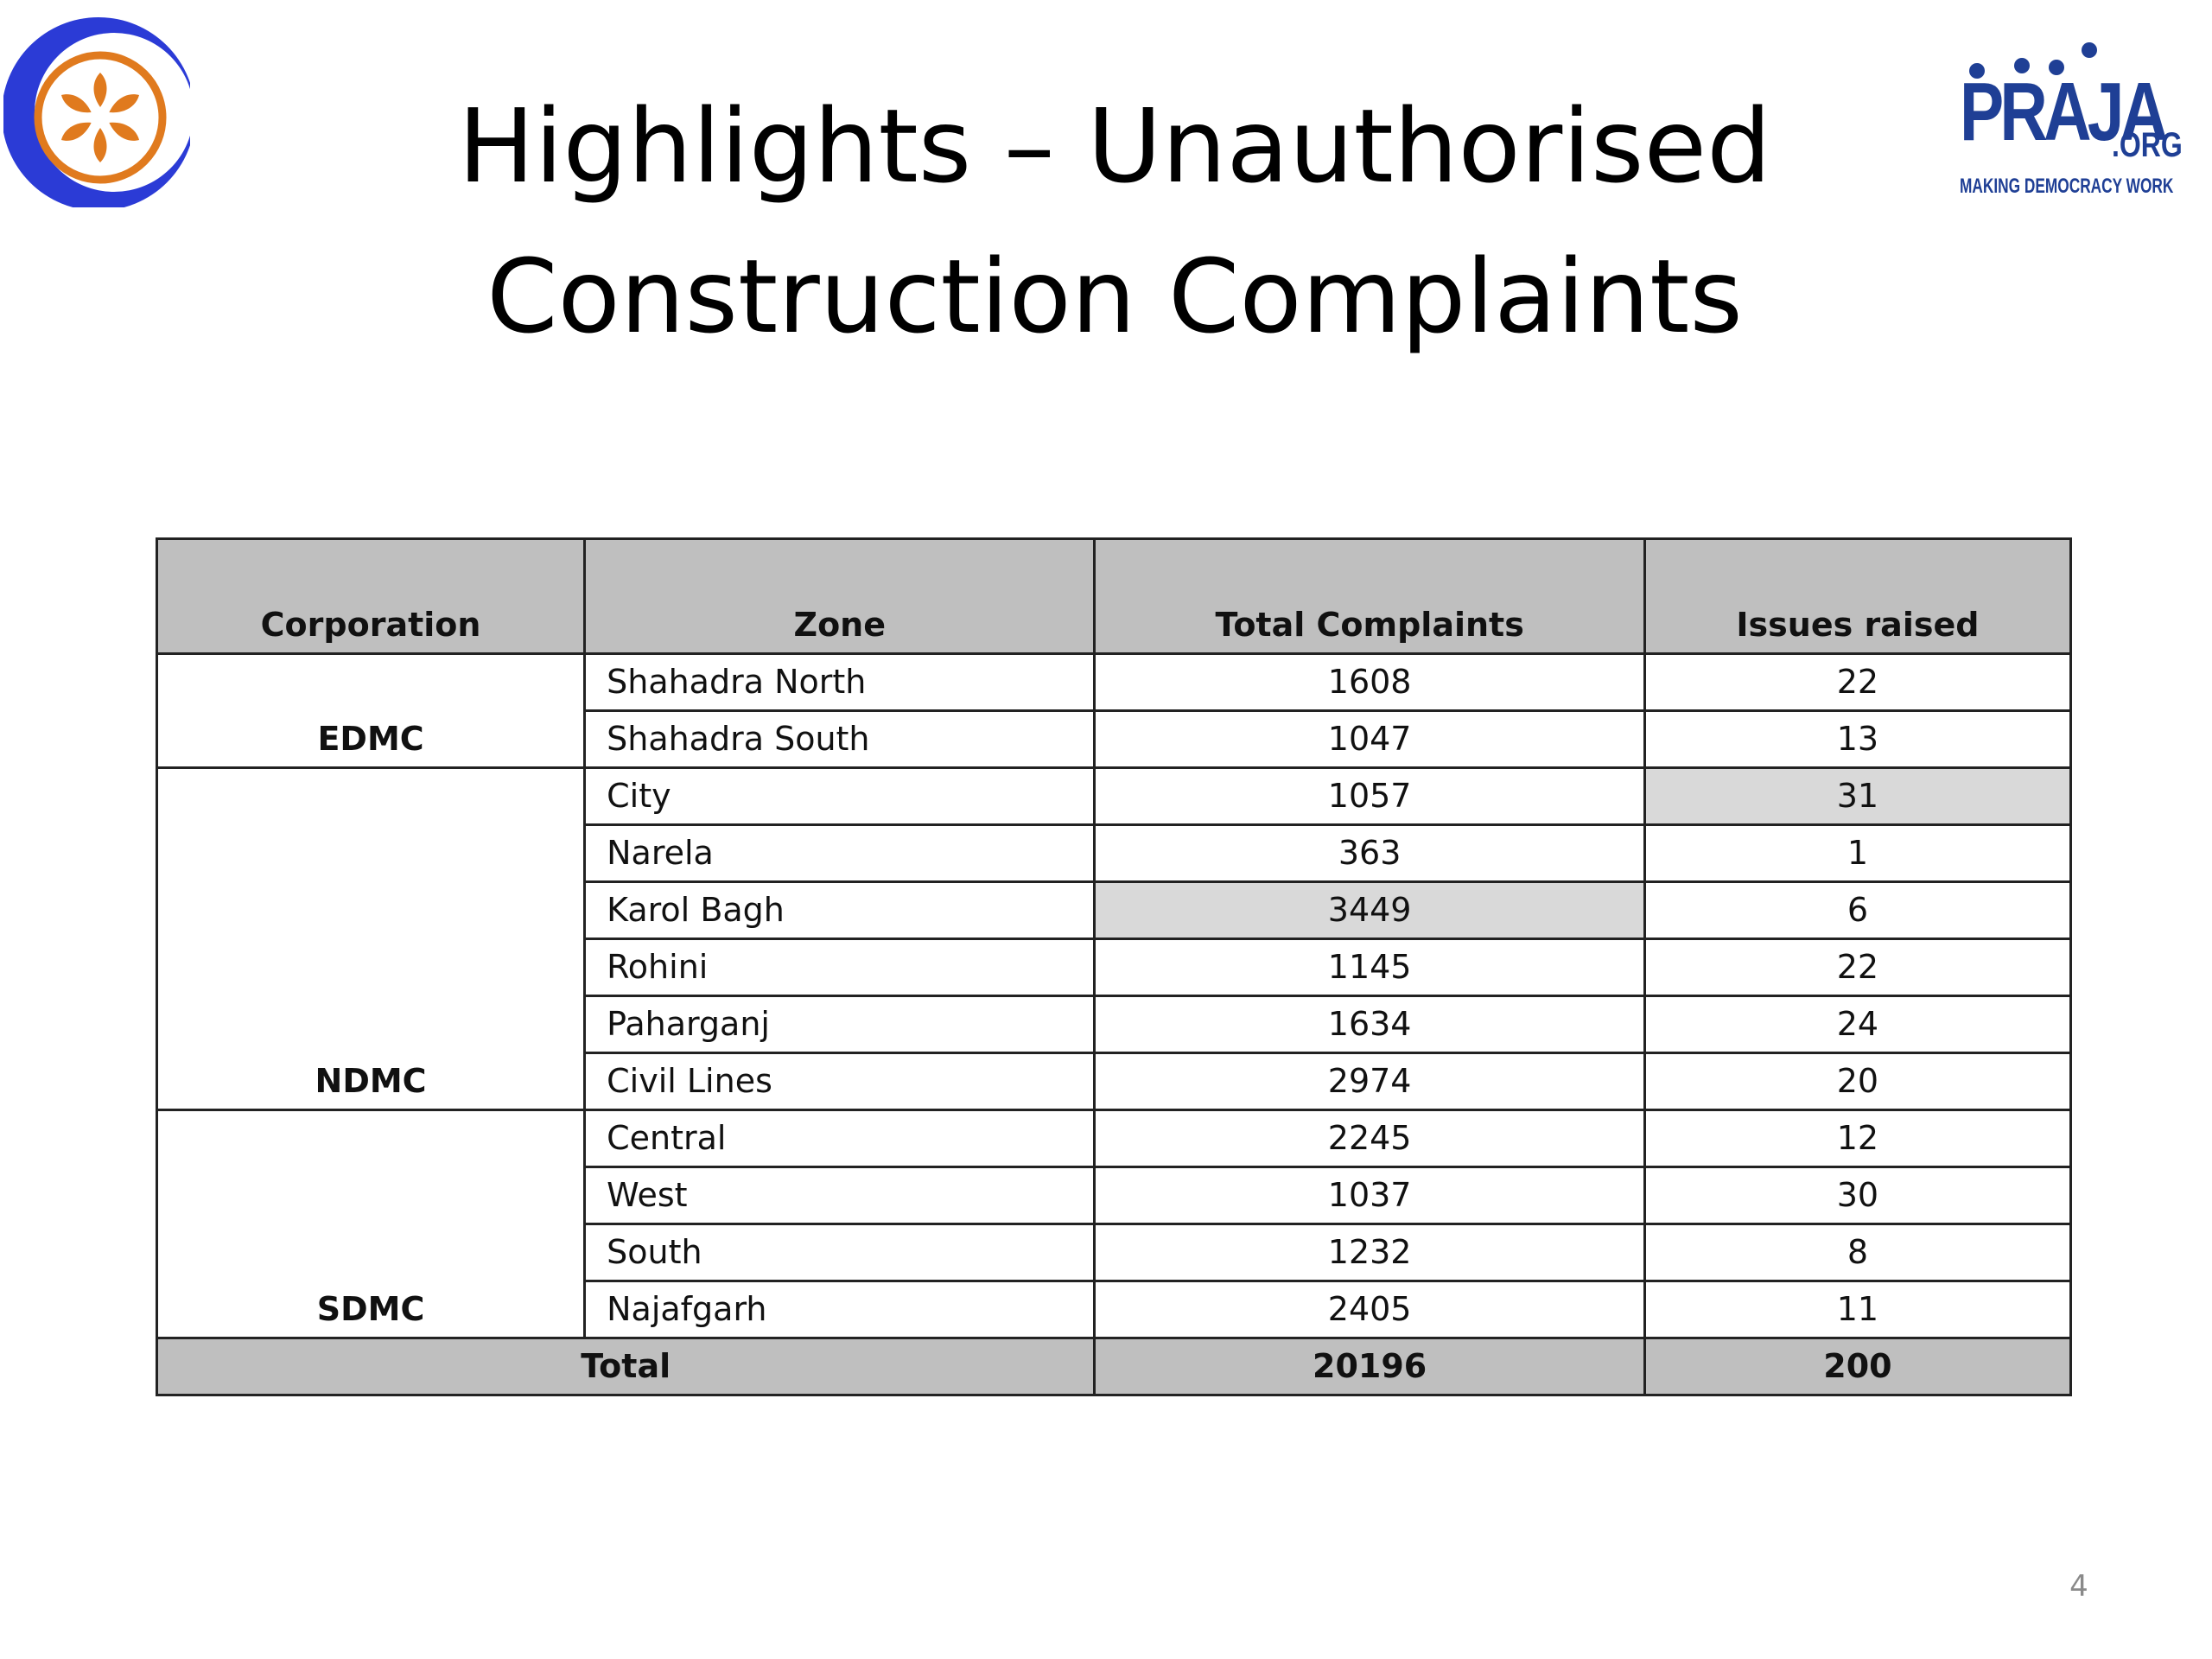 This screenshot has width=2212, height=1659. I want to click on praja-figures-icon, so click(2033, 61).